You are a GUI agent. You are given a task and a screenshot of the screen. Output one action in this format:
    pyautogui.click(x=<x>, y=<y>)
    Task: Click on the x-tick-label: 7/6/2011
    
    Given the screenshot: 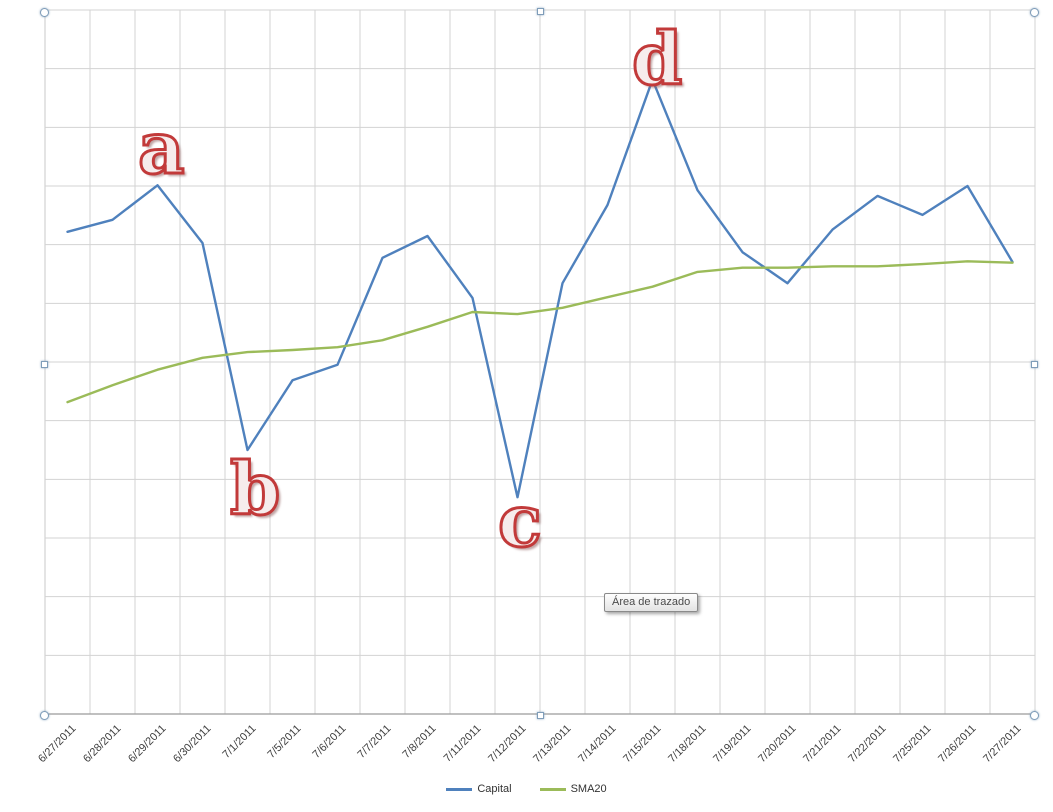 What is the action you would take?
    pyautogui.click(x=329, y=742)
    